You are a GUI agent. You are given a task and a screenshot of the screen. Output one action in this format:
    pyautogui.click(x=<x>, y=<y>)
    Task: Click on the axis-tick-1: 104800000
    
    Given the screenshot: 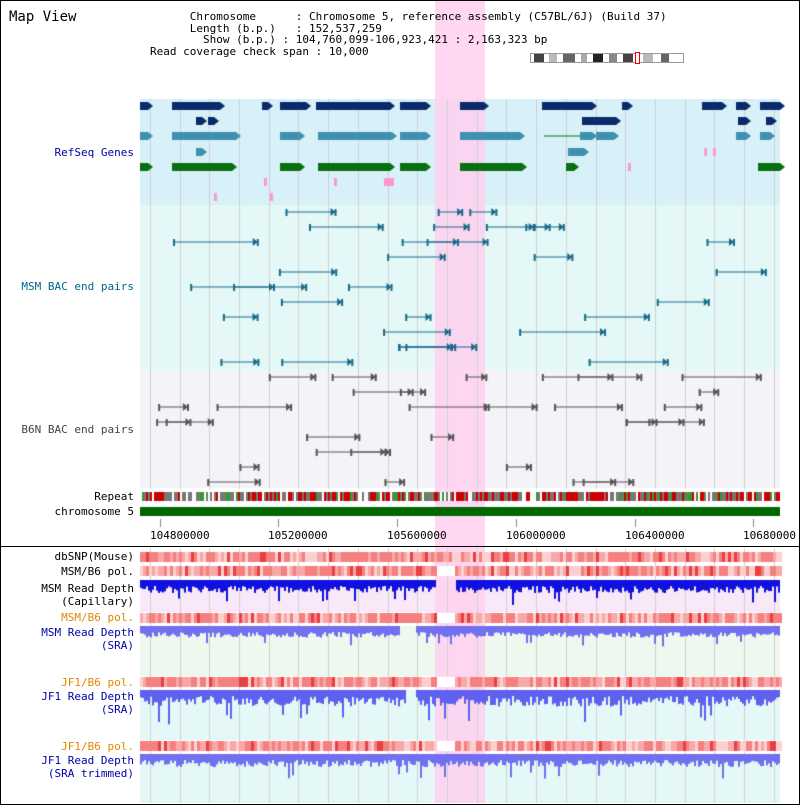 What is the action you would take?
    pyautogui.click(x=180, y=535)
    